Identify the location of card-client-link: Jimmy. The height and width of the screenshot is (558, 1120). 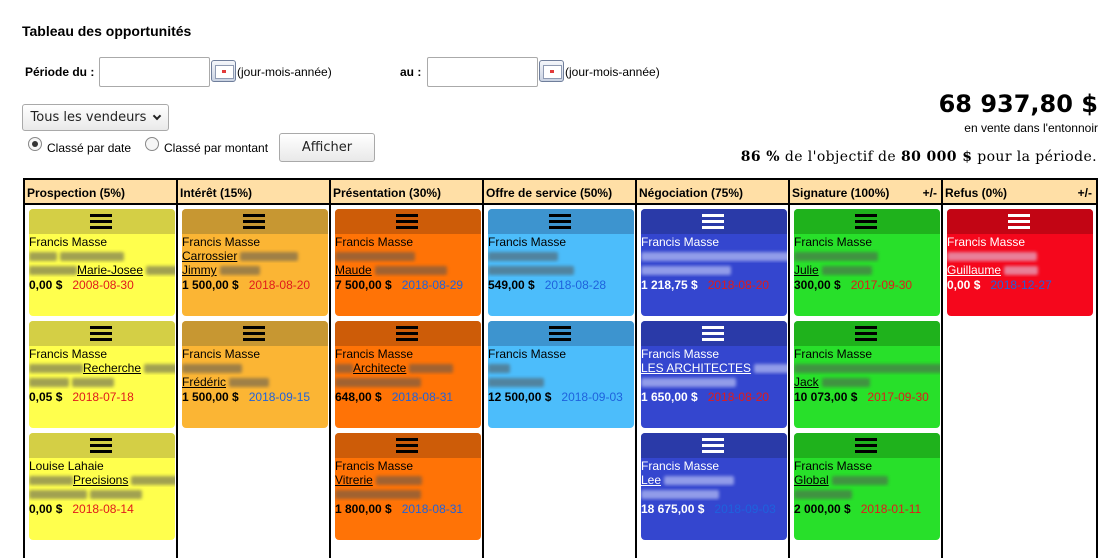
(199, 270).